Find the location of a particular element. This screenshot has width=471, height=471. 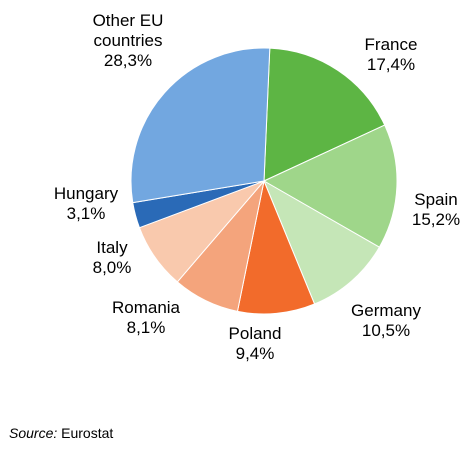

pie-label-value: 17,4% is located at coordinates (391, 64).